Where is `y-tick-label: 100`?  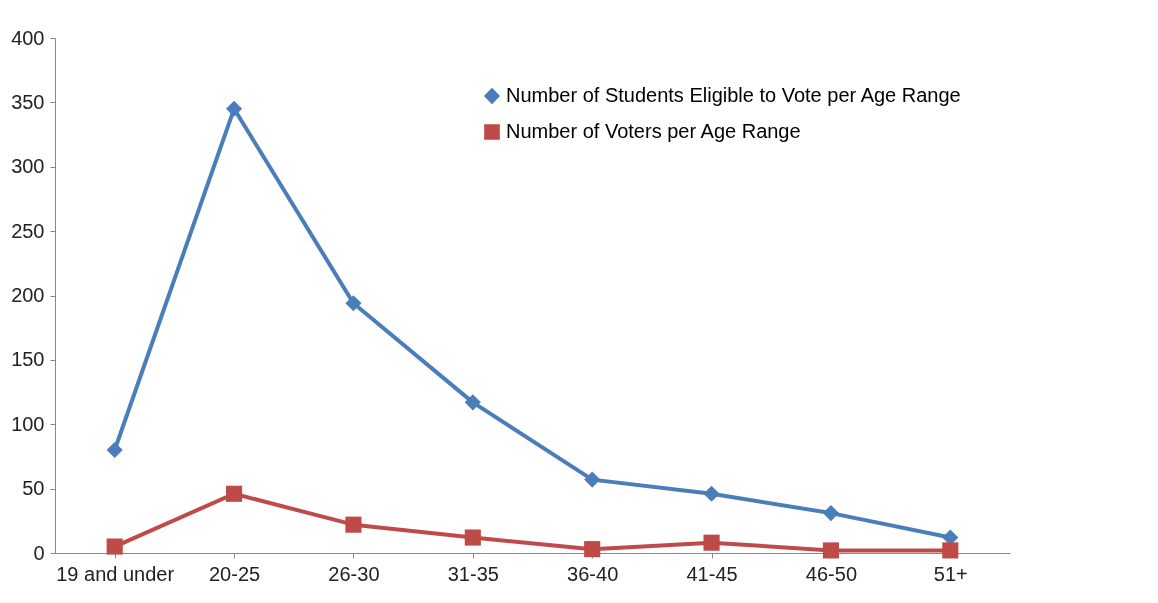
y-tick-label: 100 is located at coordinates (28, 423).